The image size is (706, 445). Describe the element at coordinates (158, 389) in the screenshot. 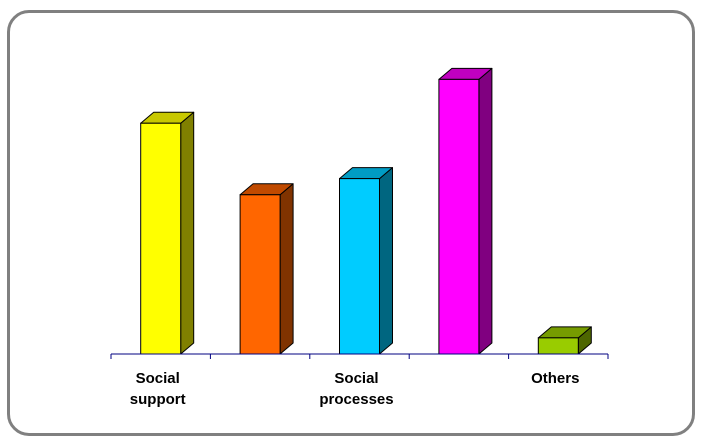

I see `x-tick-label: Social support` at that location.